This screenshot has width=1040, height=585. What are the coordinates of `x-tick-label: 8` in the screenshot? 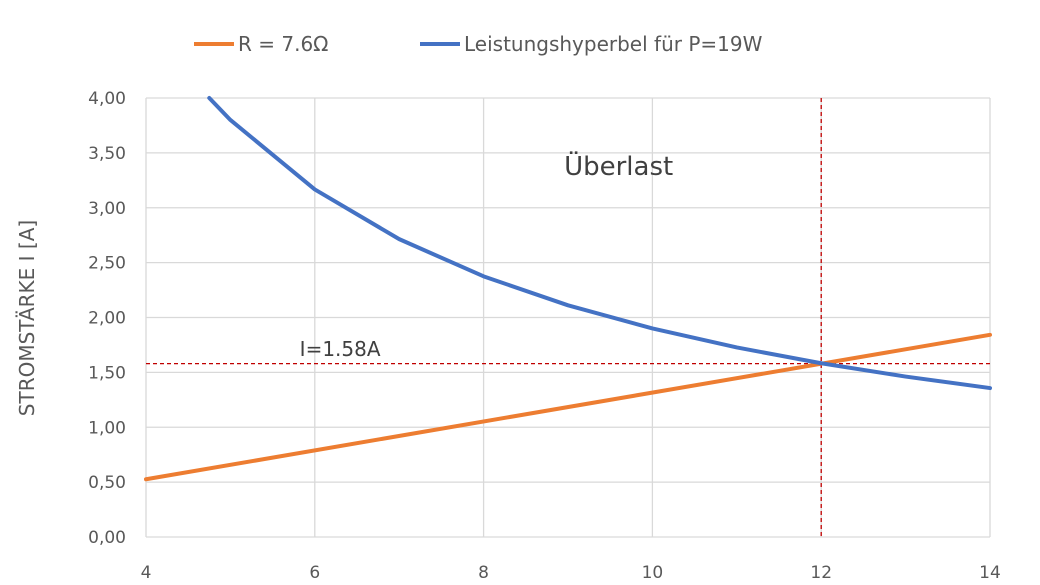 It's located at (483, 573).